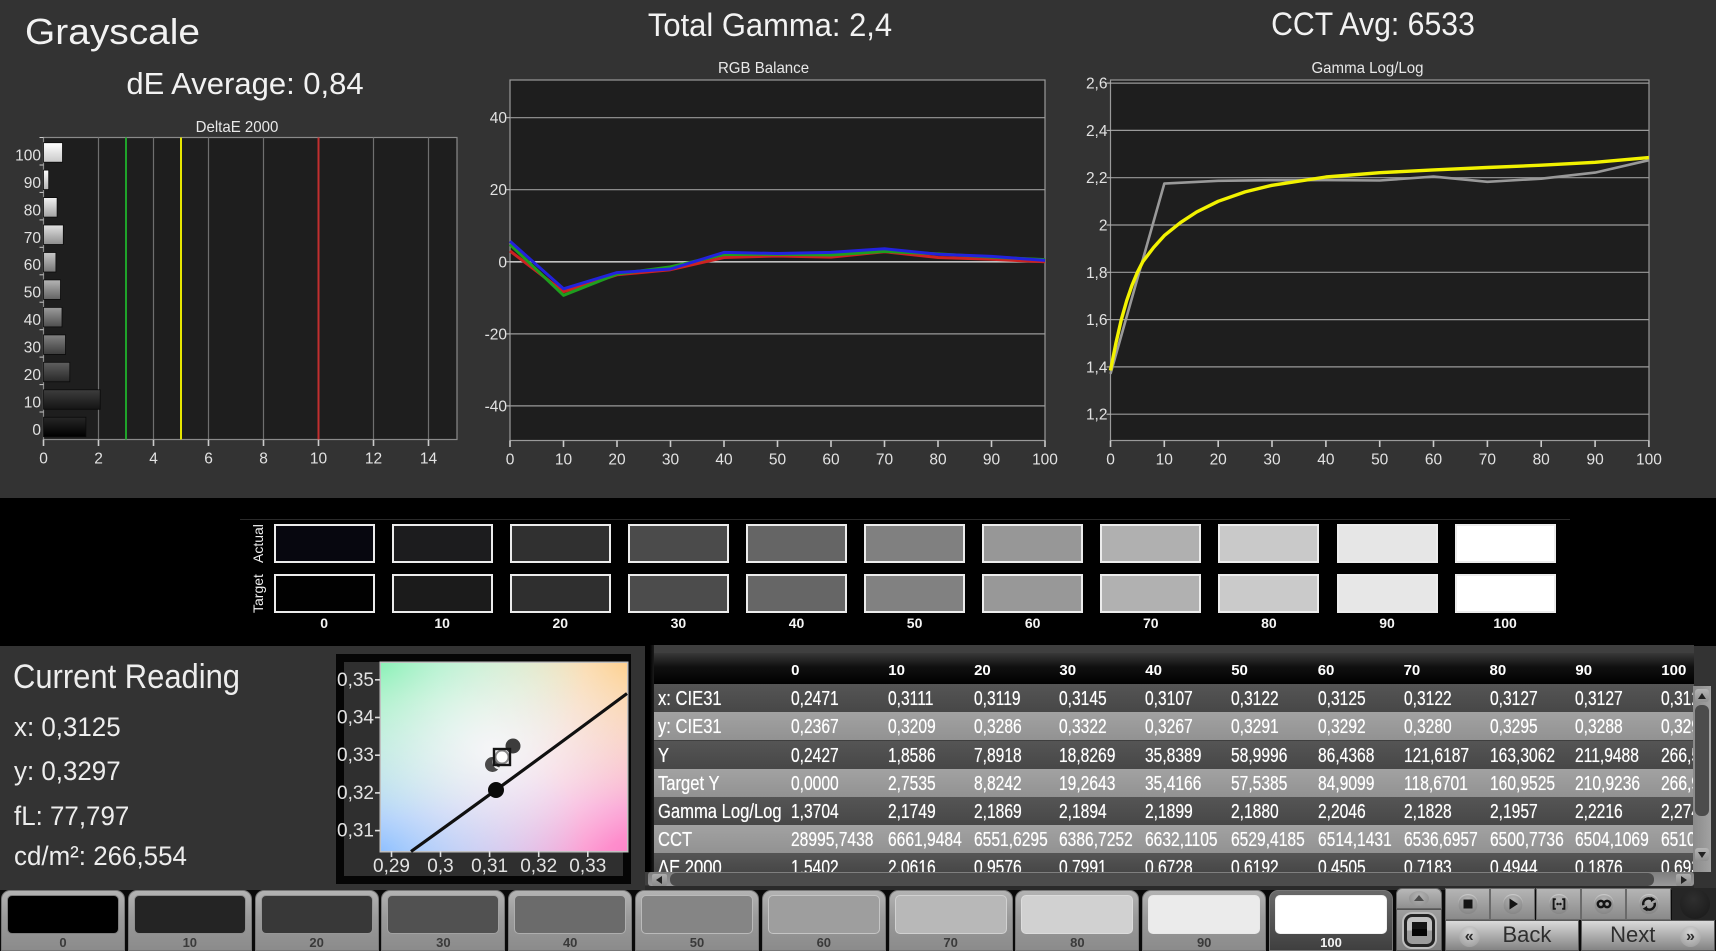 This screenshot has width=1716, height=951. What do you see at coordinates (373, 459) in the screenshot?
I see `svg-text: 12` at bounding box center [373, 459].